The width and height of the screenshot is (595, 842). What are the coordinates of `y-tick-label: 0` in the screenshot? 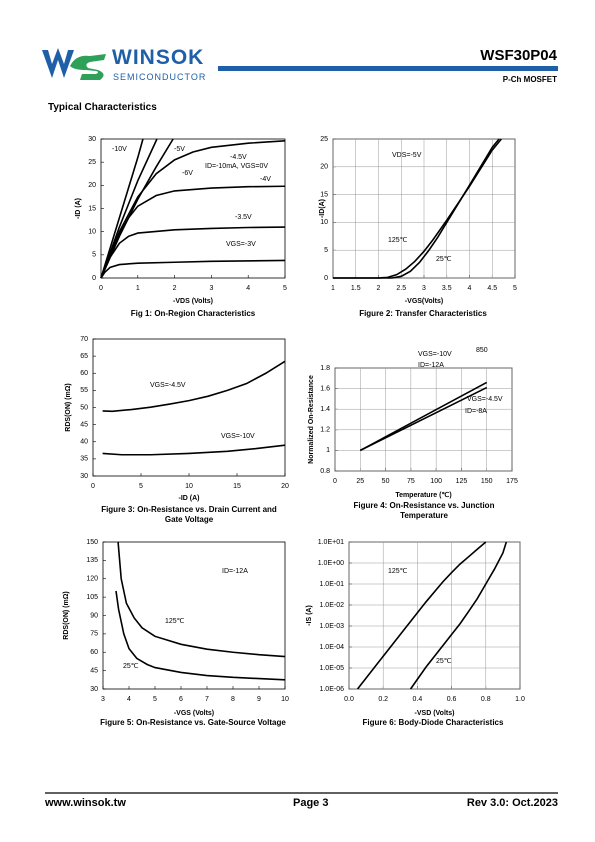 It's located at (326, 278).